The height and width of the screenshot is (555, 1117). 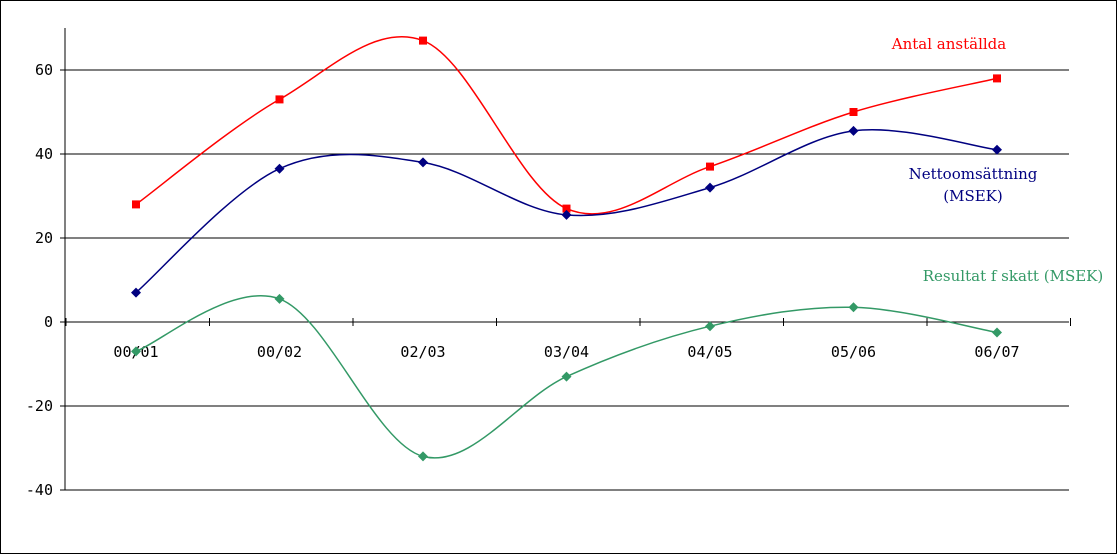 I want to click on series-label-line: Resultat f skatt (MSEK), so click(x=1013, y=276).